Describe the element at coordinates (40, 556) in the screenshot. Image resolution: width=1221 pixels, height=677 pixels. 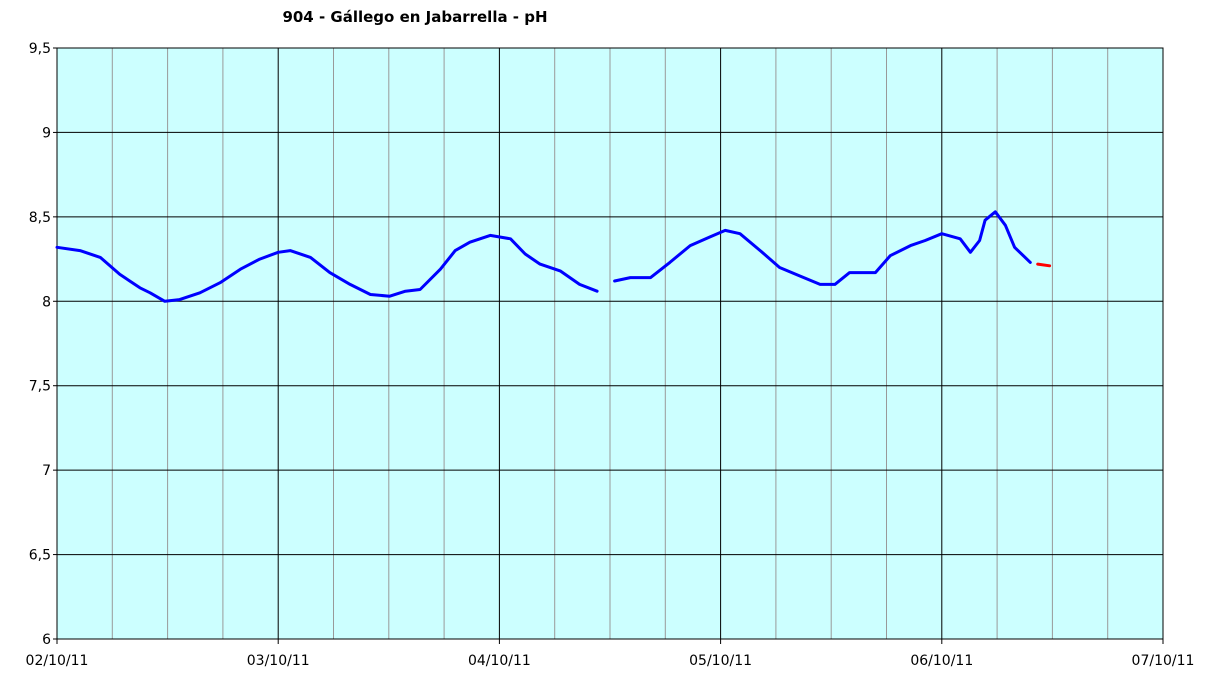
I see `y-tick-label: 6,5` at that location.